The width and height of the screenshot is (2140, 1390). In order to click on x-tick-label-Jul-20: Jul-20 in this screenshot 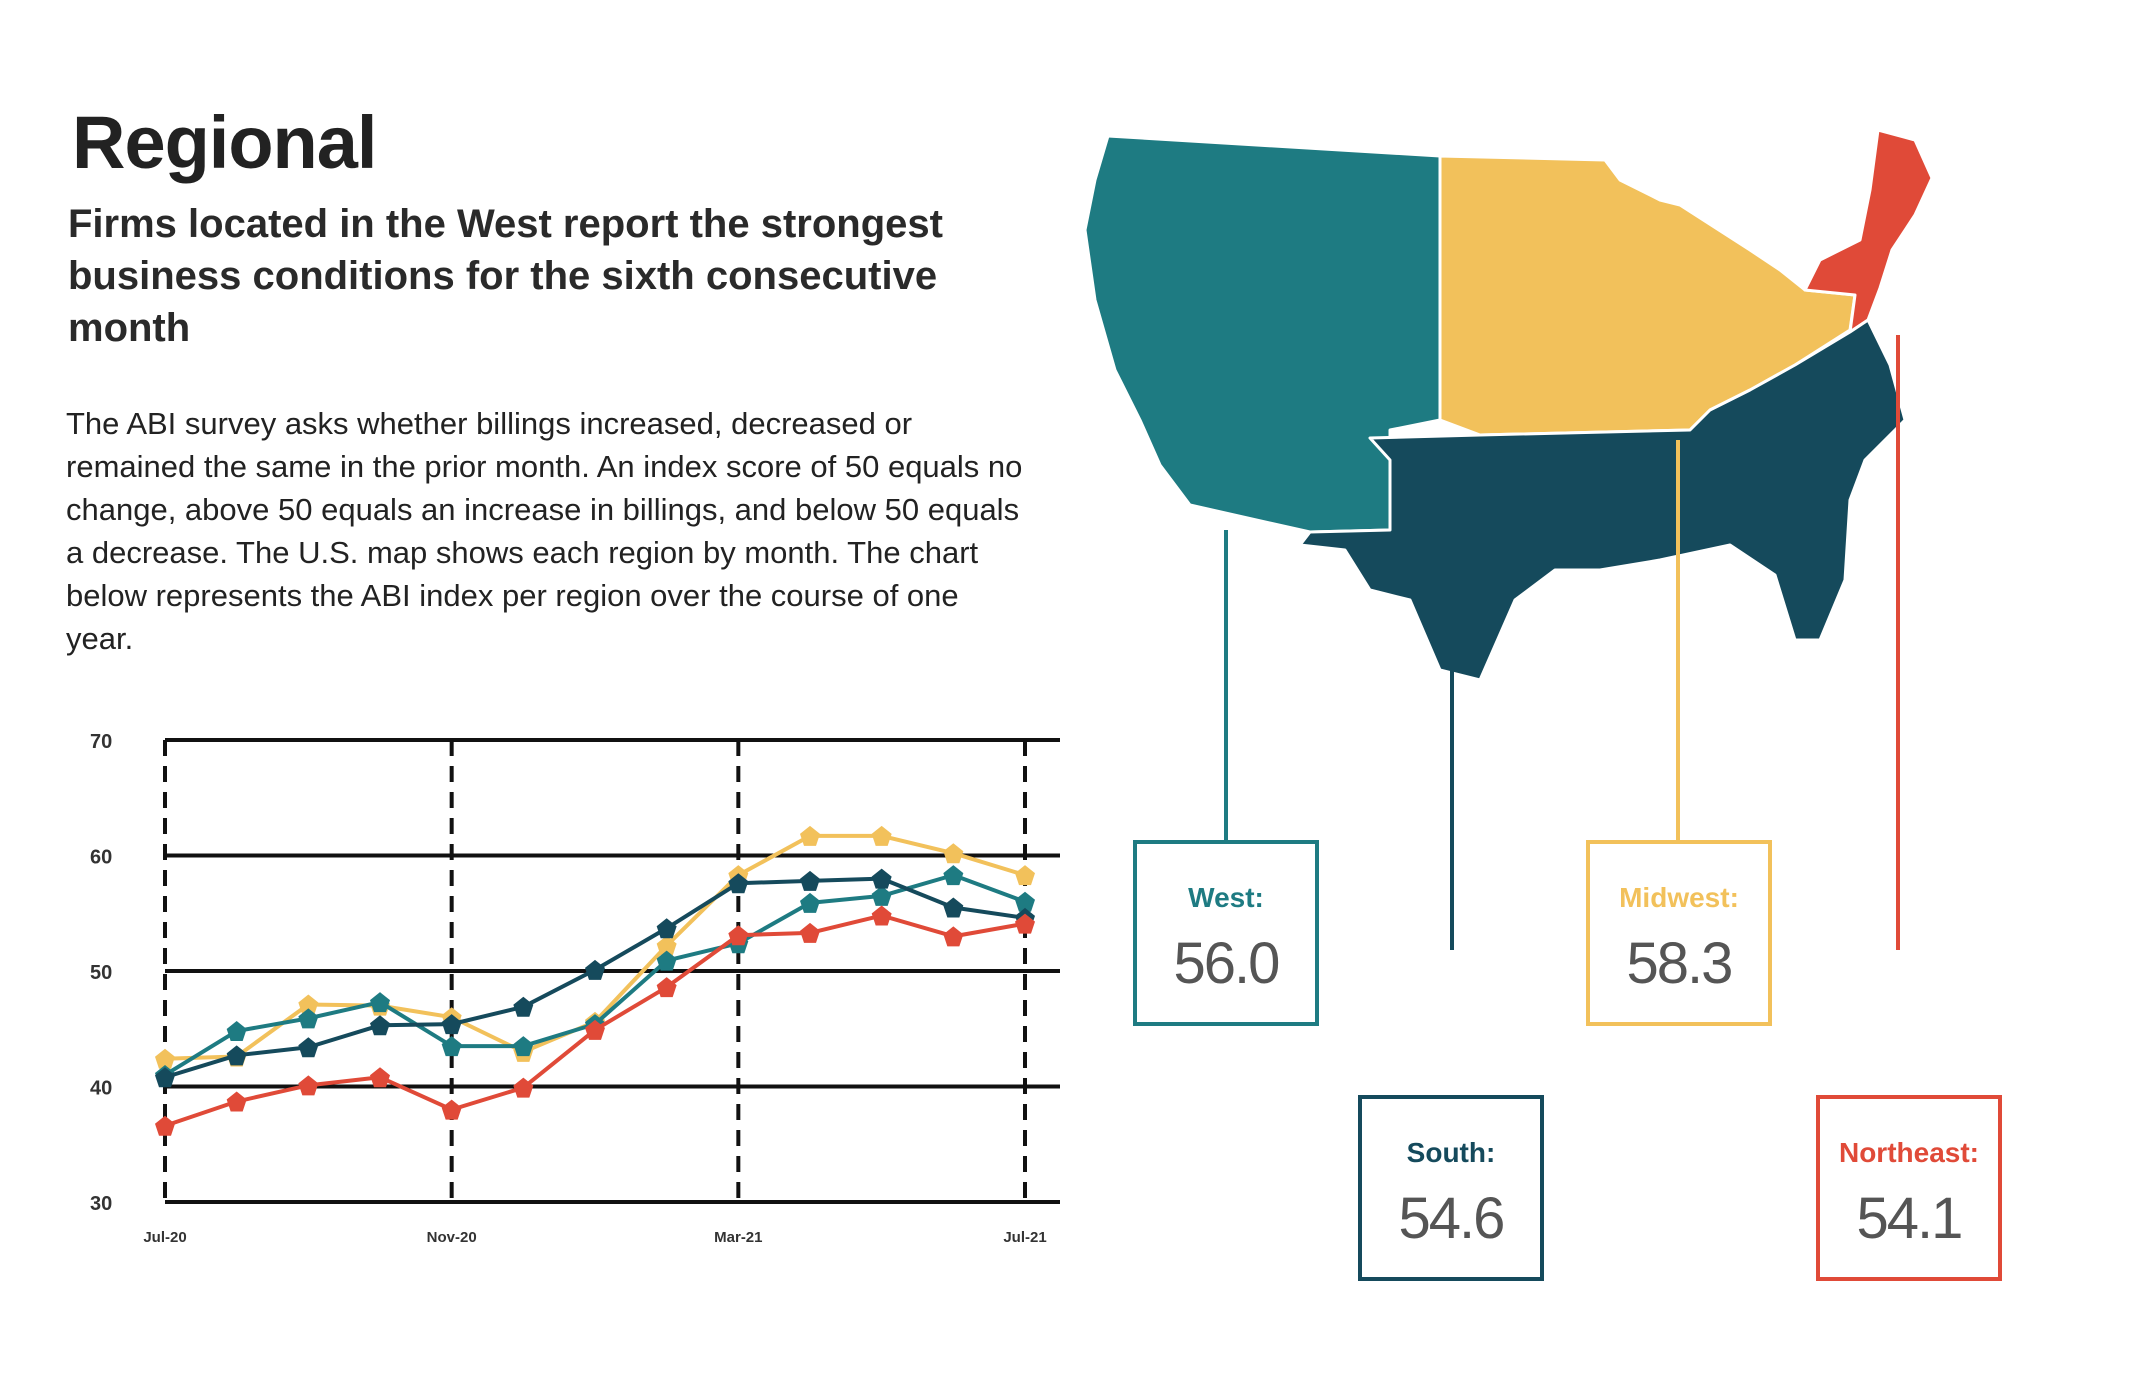, I will do `click(164, 1237)`.